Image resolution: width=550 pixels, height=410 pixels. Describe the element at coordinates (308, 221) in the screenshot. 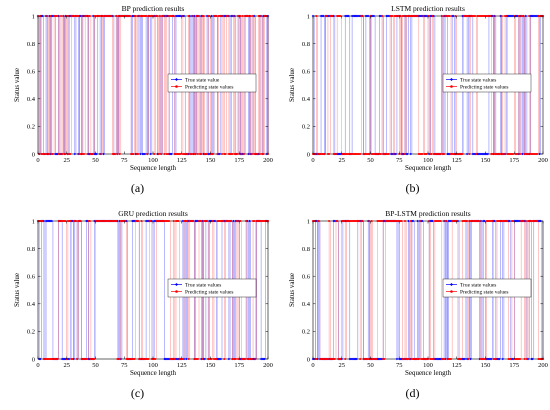

I see `y-tick-label: 1` at that location.